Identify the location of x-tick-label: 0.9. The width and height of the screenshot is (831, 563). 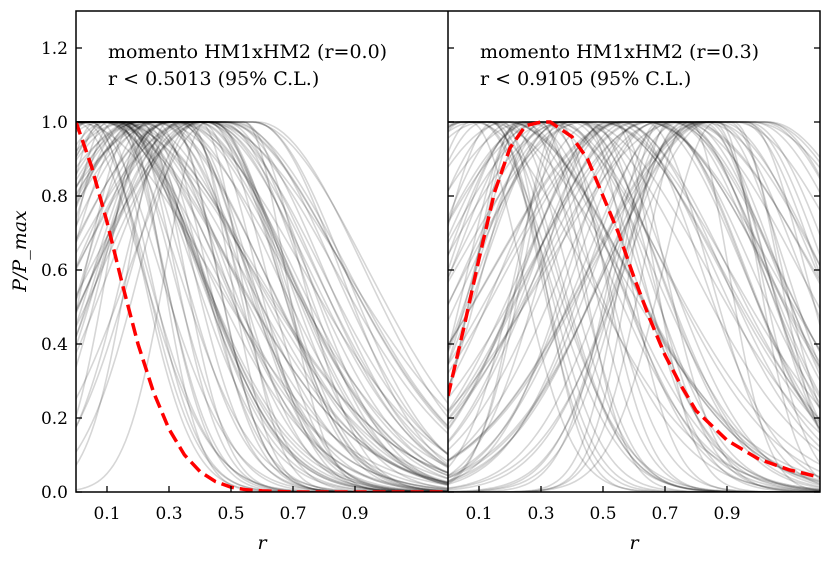
(354, 514).